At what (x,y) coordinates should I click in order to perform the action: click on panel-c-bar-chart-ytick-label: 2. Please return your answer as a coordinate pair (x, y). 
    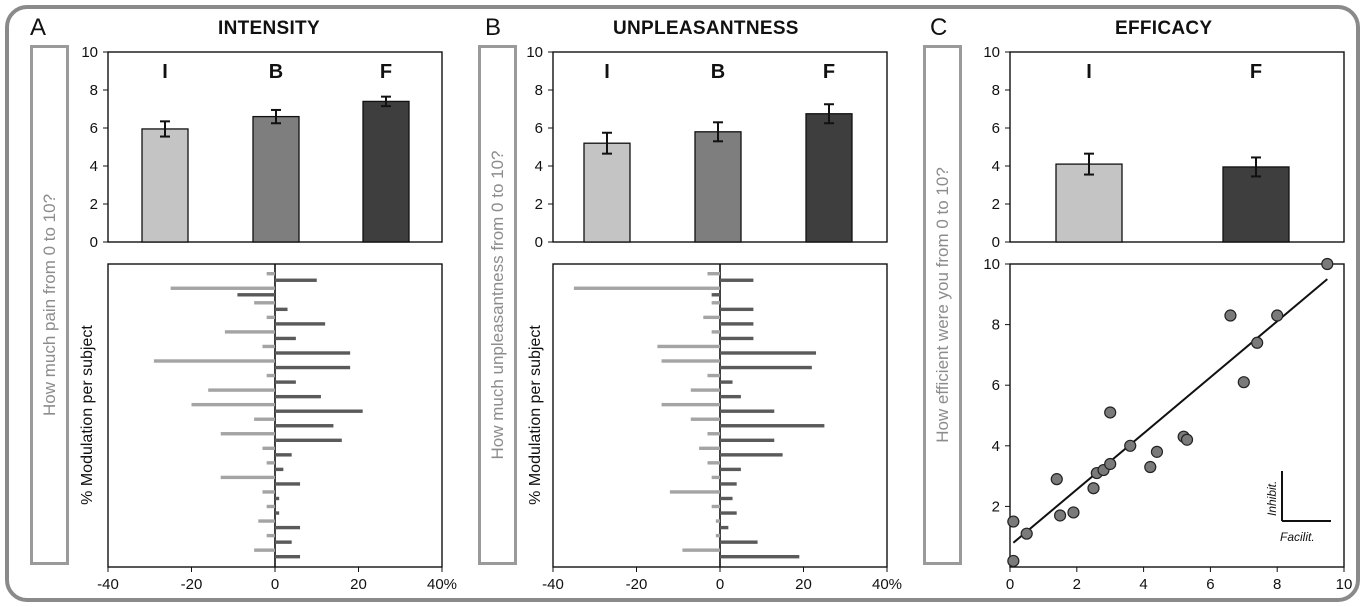
    Looking at the image, I should click on (996, 204).